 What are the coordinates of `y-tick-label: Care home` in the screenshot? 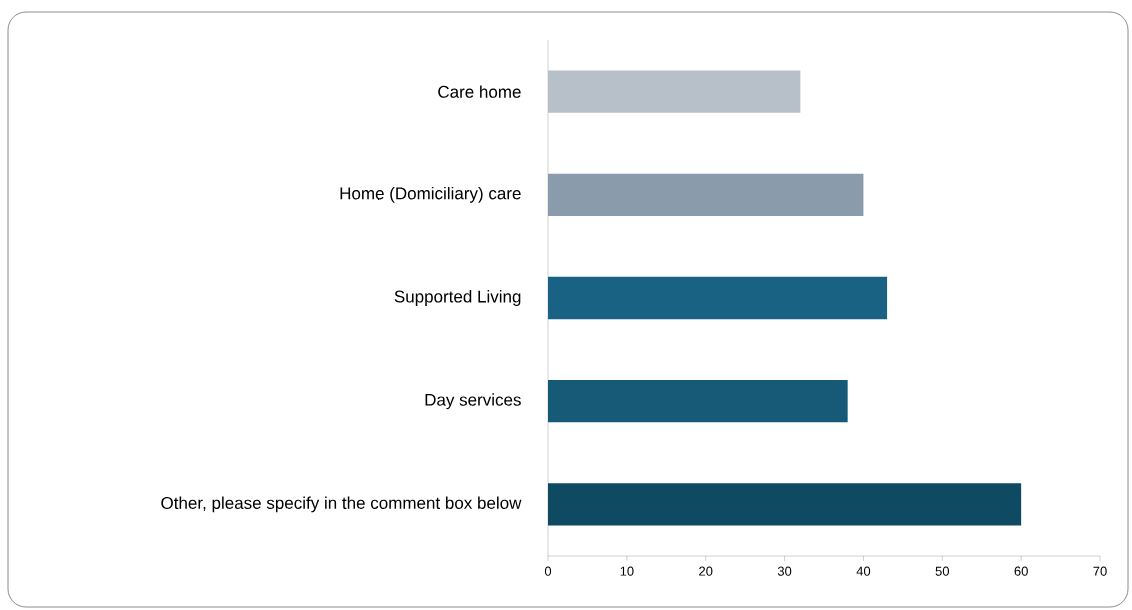 It's located at (479, 91).